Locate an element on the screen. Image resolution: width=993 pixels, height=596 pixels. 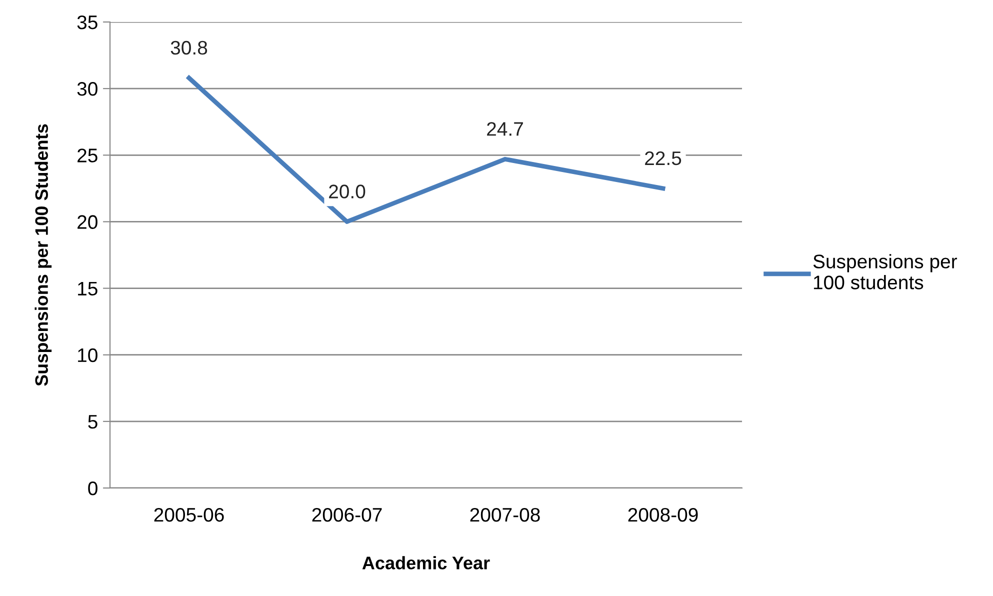
data-label: 20.0 is located at coordinates (347, 191).